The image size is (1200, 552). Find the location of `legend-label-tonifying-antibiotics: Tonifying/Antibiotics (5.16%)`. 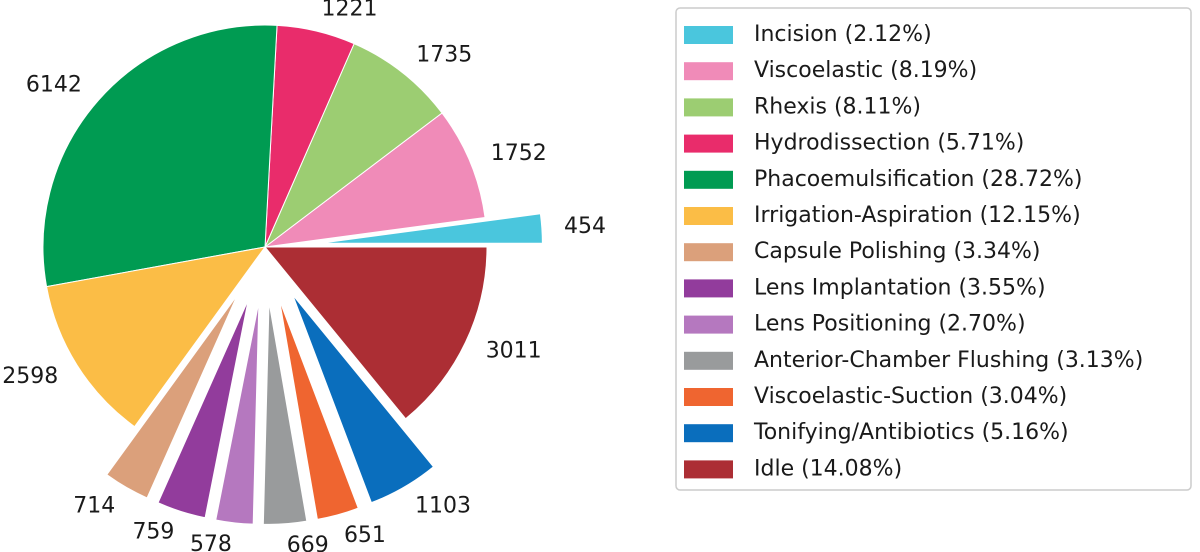

legend-label-tonifying-antibiotics: Tonifying/Antibiotics (5.16%) is located at coordinates (911, 432).